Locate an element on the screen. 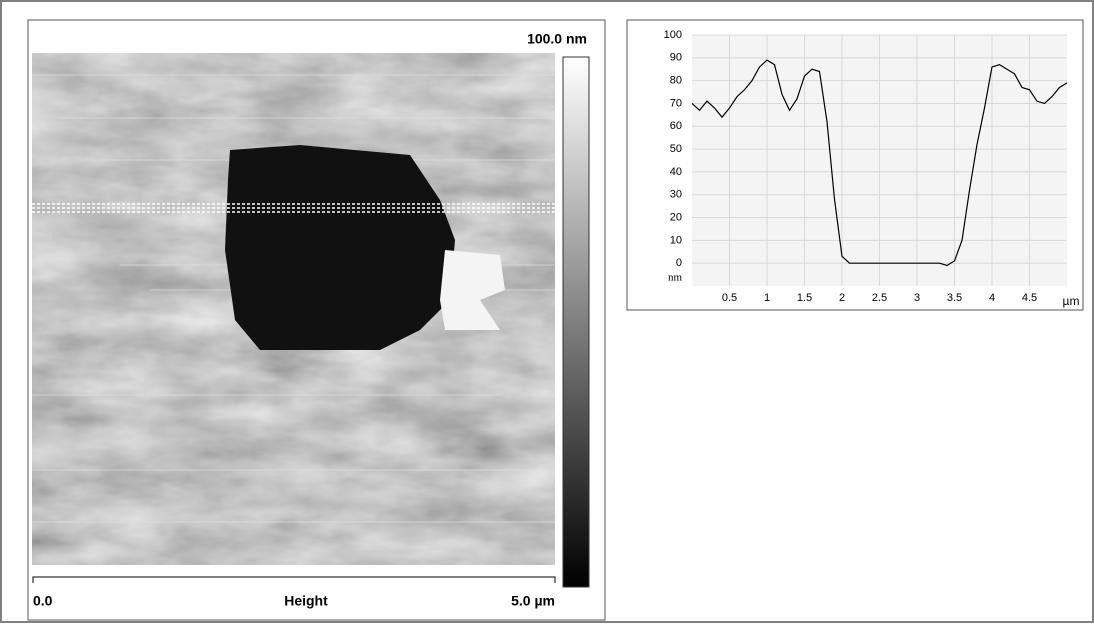 The height and width of the screenshot is (628, 1094). x-end-label: 5.0 µm is located at coordinates (533, 601).